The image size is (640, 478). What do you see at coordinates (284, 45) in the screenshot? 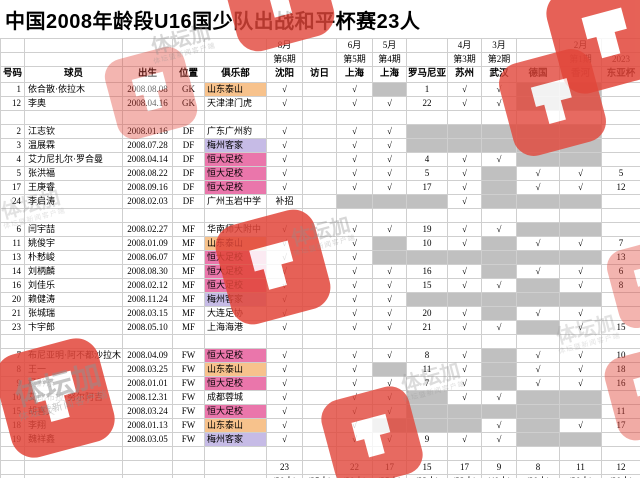
I see `hdr-month-cell: 8月` at bounding box center [284, 45].